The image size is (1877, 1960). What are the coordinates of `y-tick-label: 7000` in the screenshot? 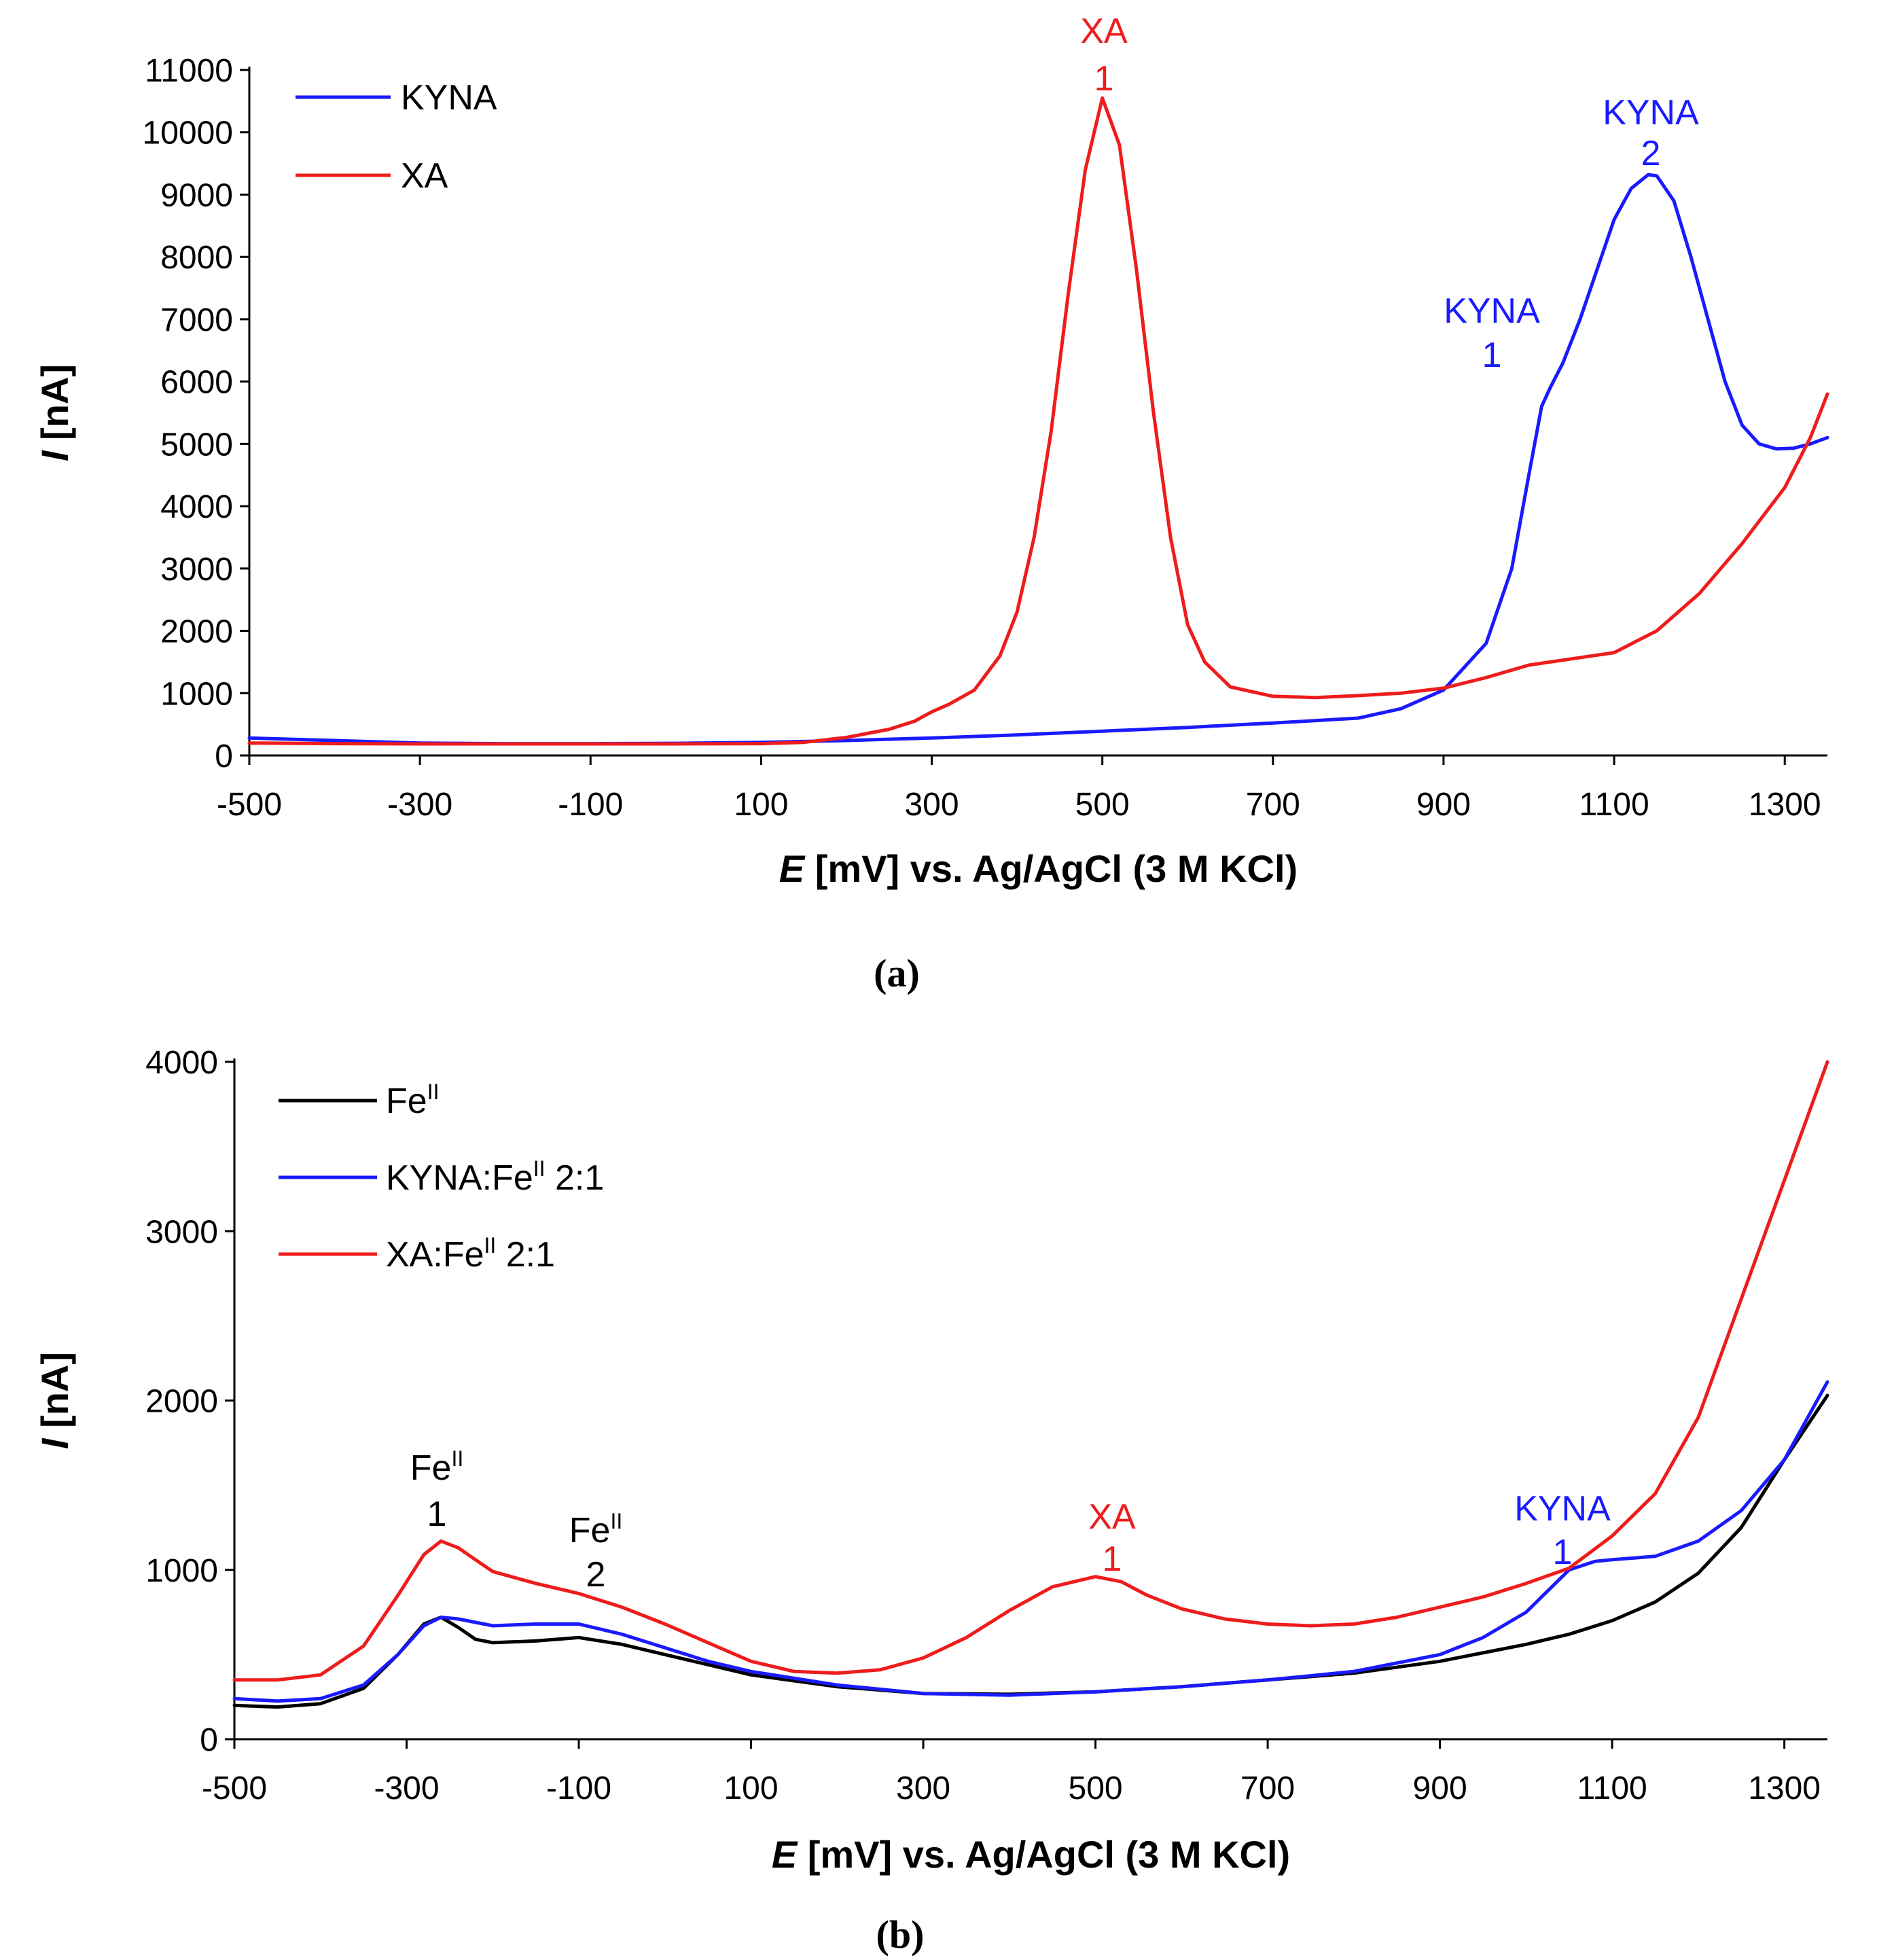 It's located at (196, 320).